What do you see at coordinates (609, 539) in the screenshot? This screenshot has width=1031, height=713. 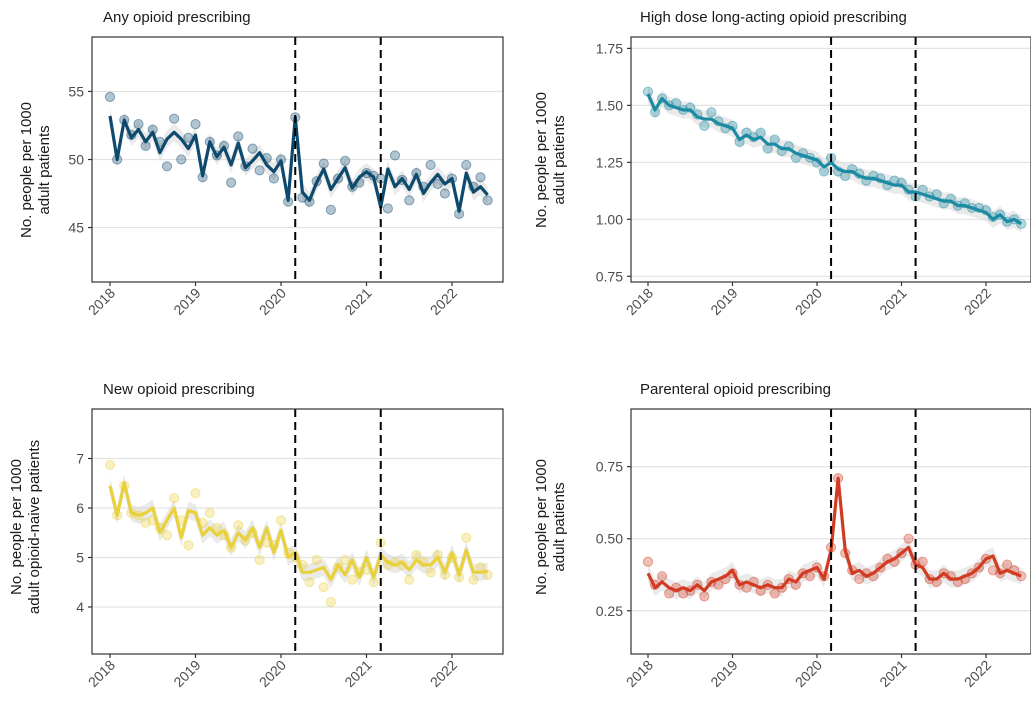 I see `y-tick-label: 0.50` at bounding box center [609, 539].